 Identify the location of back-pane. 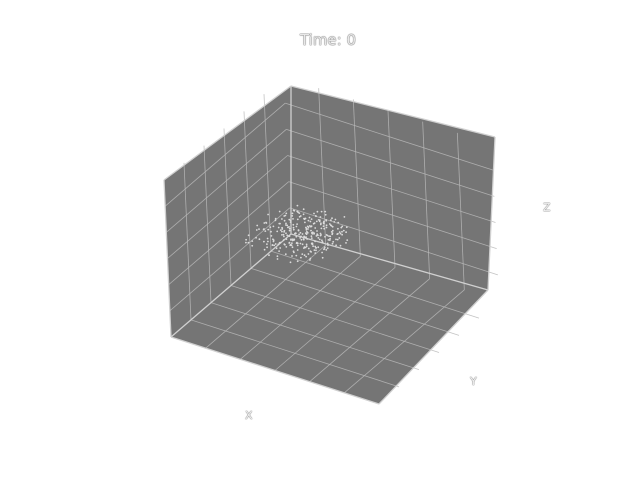
(393, 188).